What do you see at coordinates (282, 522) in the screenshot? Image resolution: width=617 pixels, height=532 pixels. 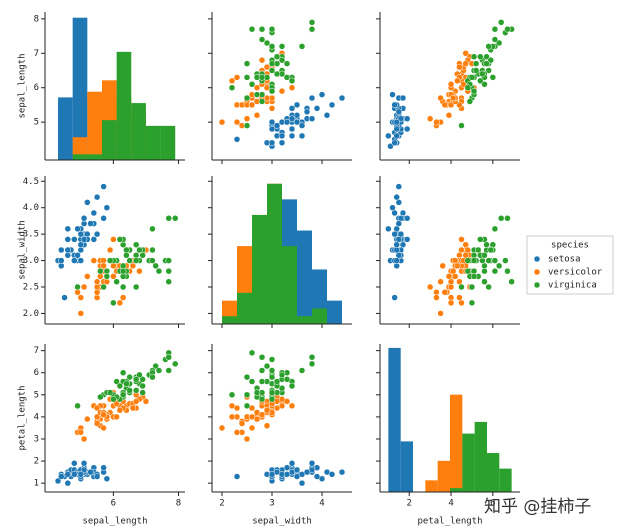 I see `x-axis-label: sepal_width` at bounding box center [282, 522].